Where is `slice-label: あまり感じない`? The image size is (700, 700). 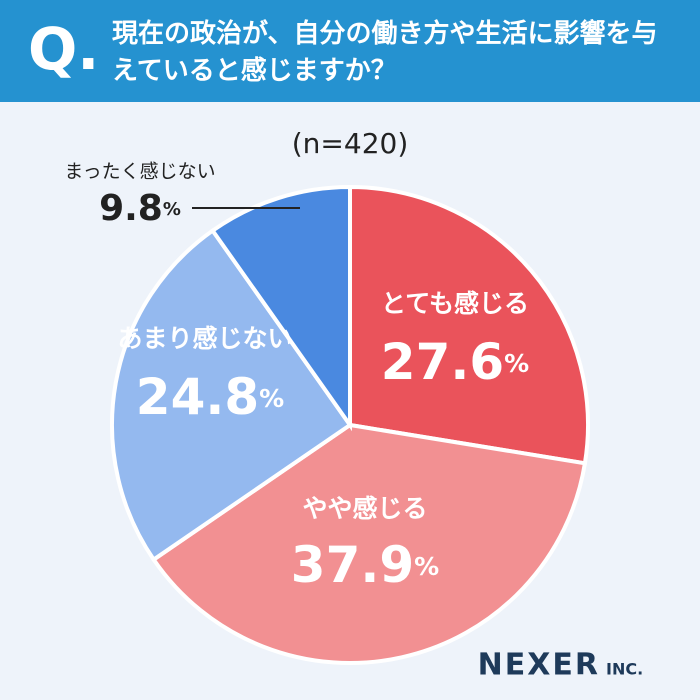
slice-label: あまり感じない is located at coordinates (204, 338).